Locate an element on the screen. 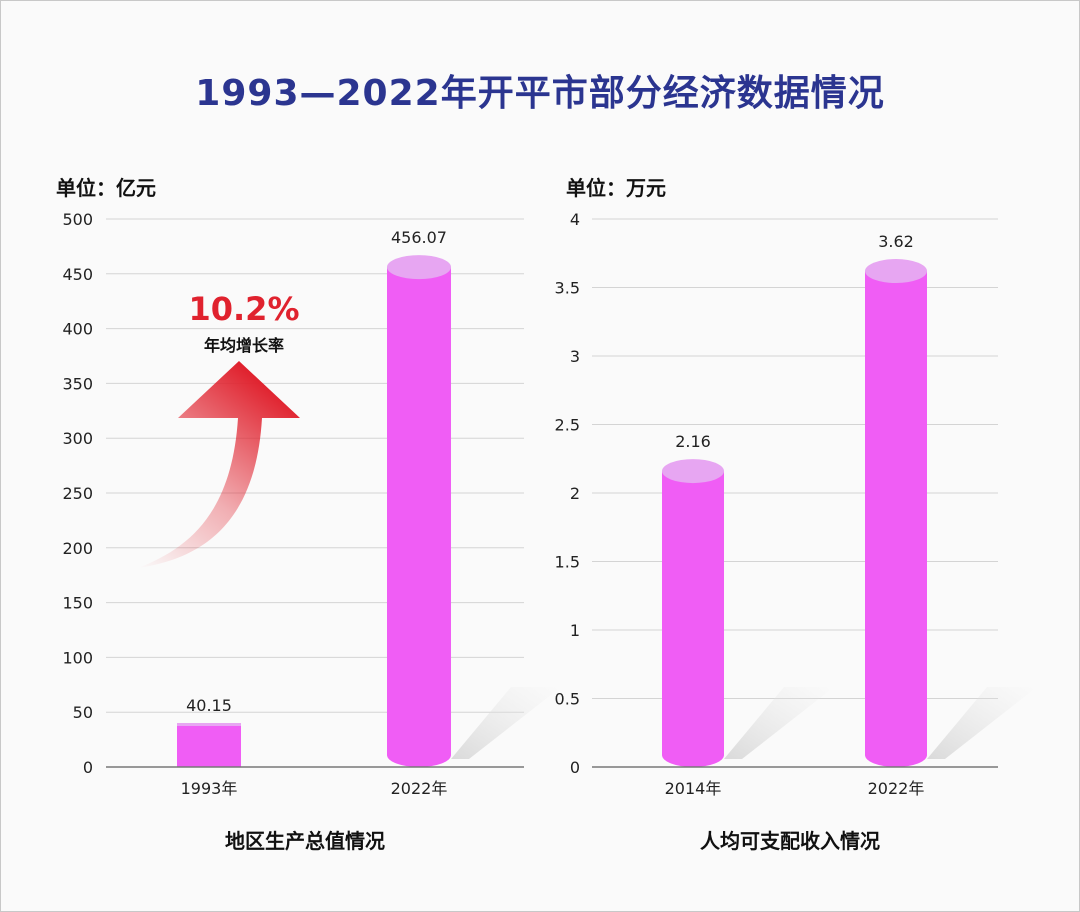 This screenshot has height=912, width=1080. y-tick-label: 250 is located at coordinates (77, 493).